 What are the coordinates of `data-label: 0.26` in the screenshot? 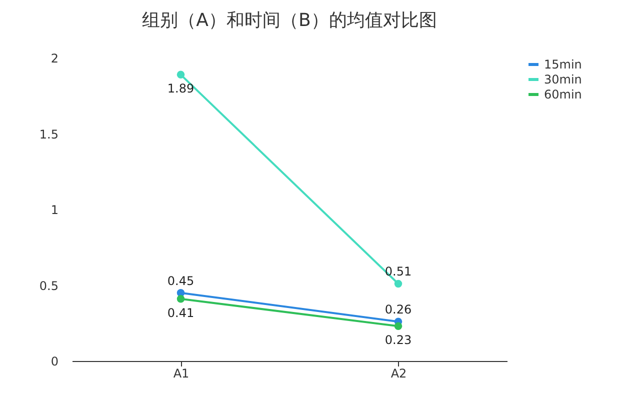 It's located at (398, 309).